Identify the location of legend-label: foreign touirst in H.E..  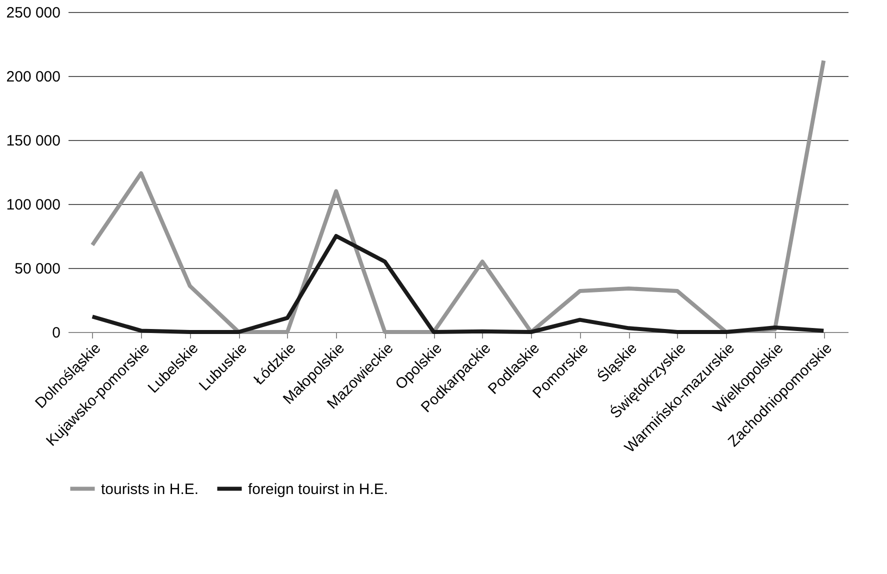
(318, 489).